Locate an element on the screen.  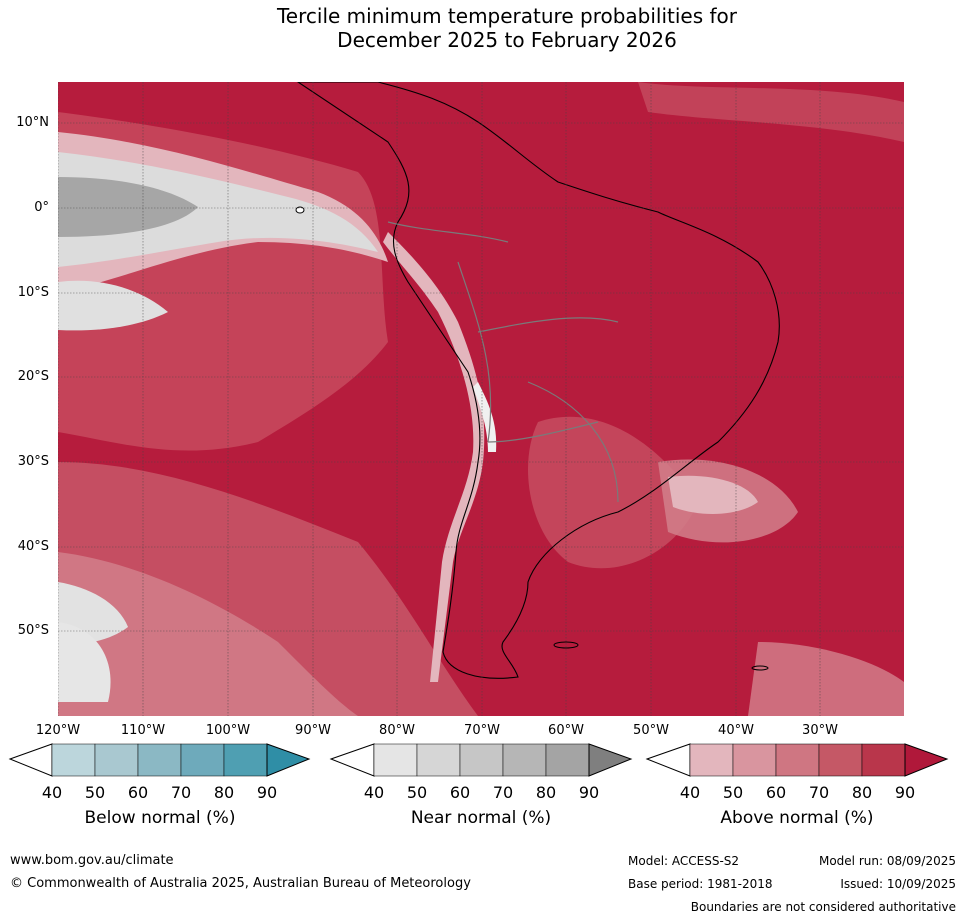
lon-label-40w: 40°W is located at coordinates (736, 730).